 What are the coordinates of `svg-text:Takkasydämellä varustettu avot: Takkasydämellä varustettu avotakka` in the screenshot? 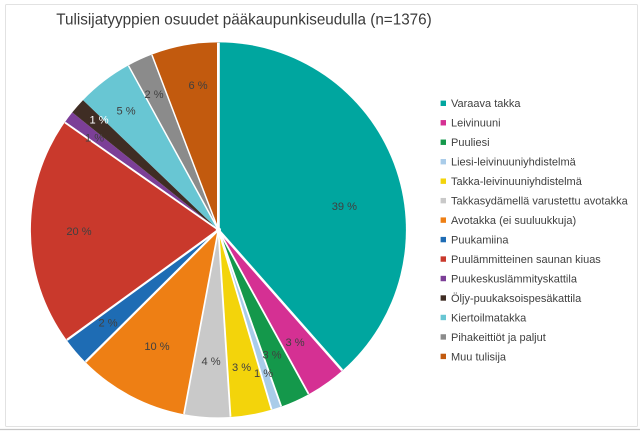 It's located at (540, 202).